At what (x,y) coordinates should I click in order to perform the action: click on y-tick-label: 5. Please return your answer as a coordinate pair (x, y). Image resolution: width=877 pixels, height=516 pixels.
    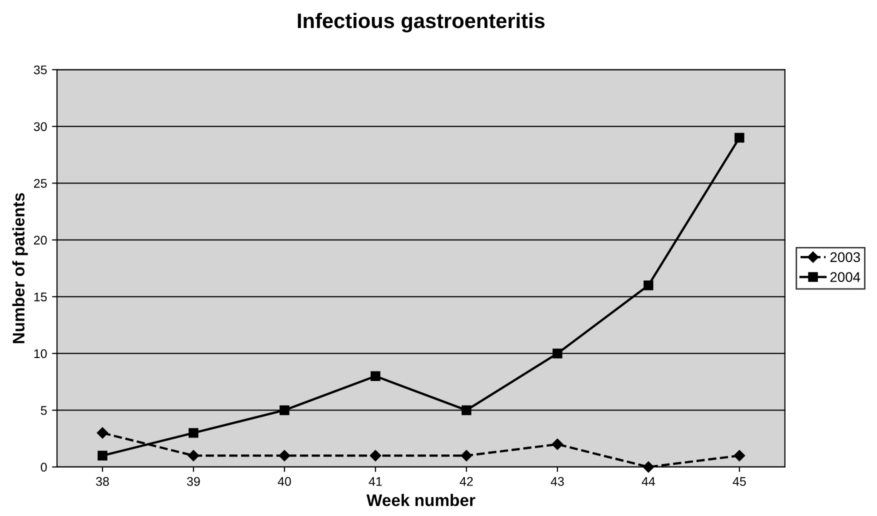
    Looking at the image, I should click on (43, 410).